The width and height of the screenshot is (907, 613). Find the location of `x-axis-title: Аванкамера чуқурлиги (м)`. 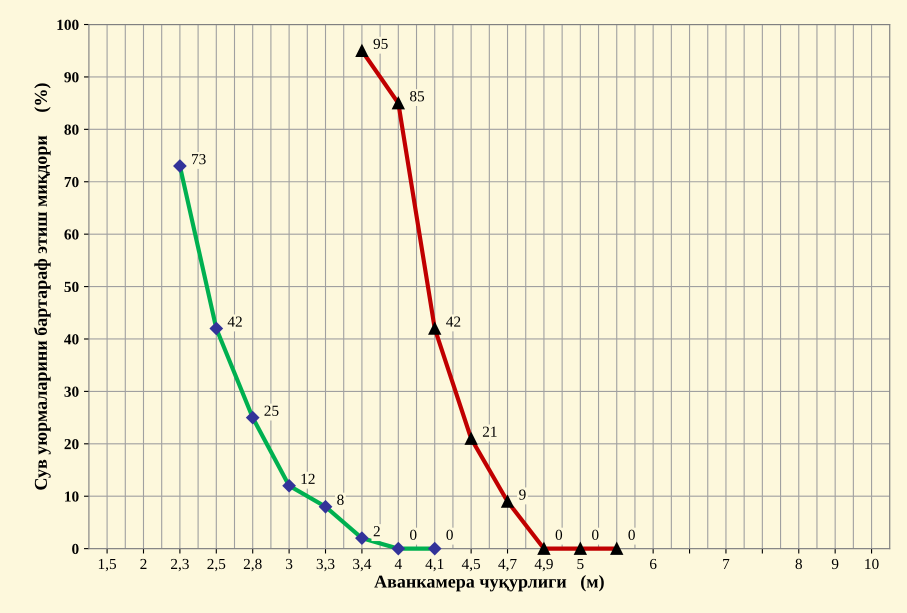

x-axis-title: Аванкамера чуқурлиги (м) is located at coordinates (489, 583).